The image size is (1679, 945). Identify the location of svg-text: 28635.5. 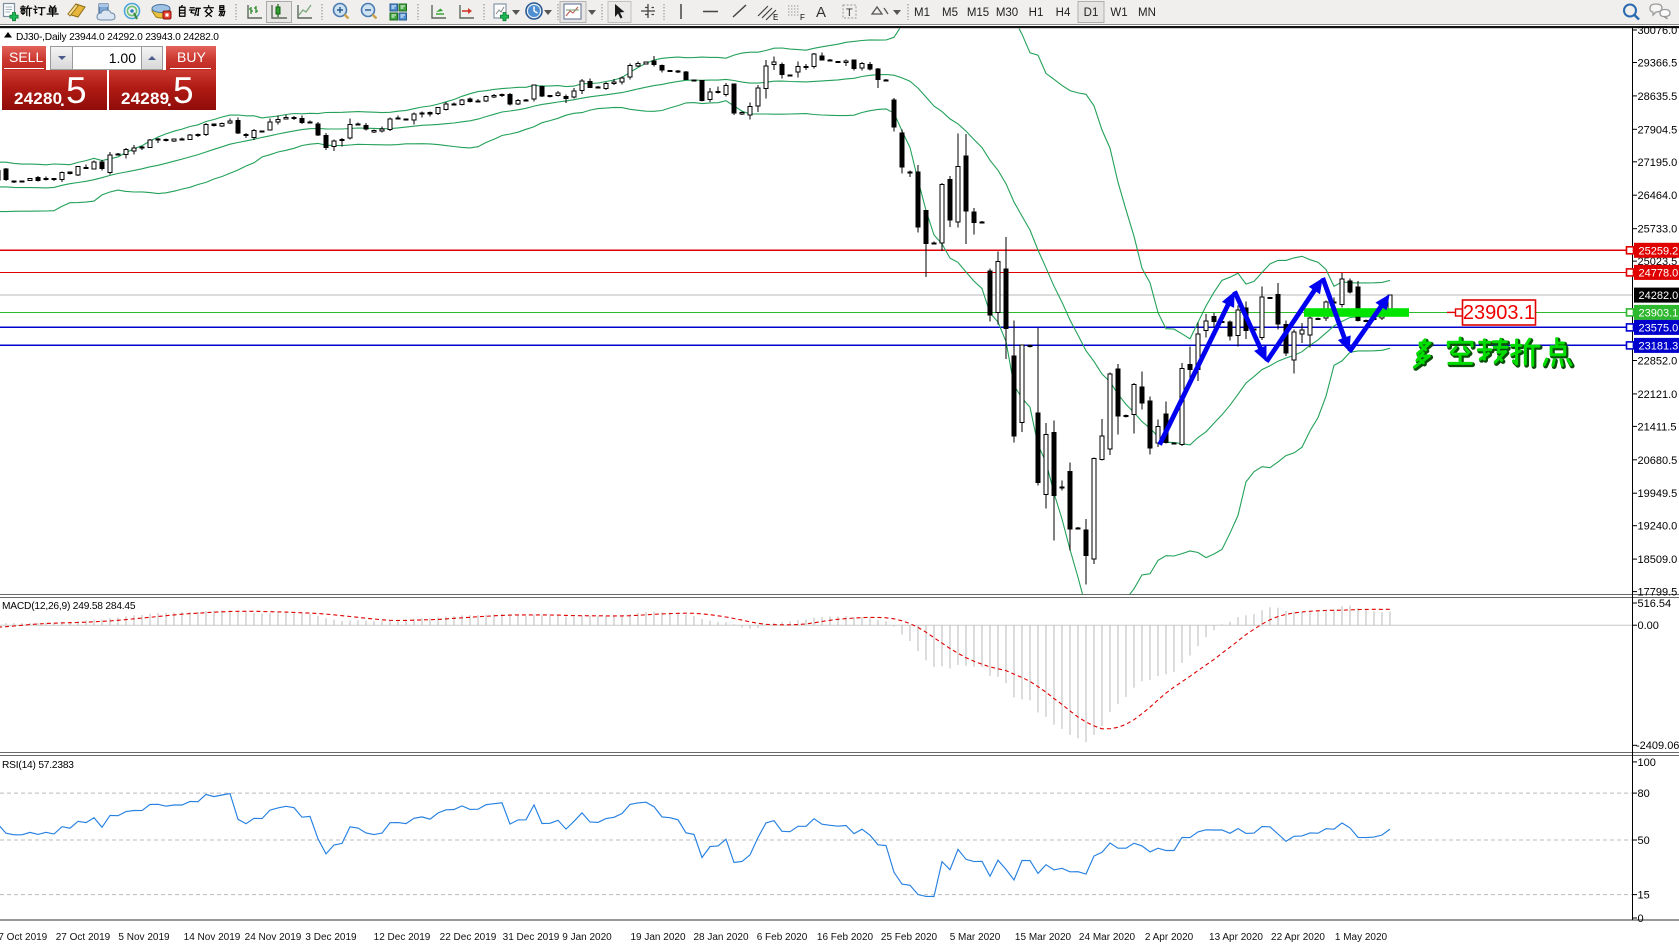
(1658, 97).